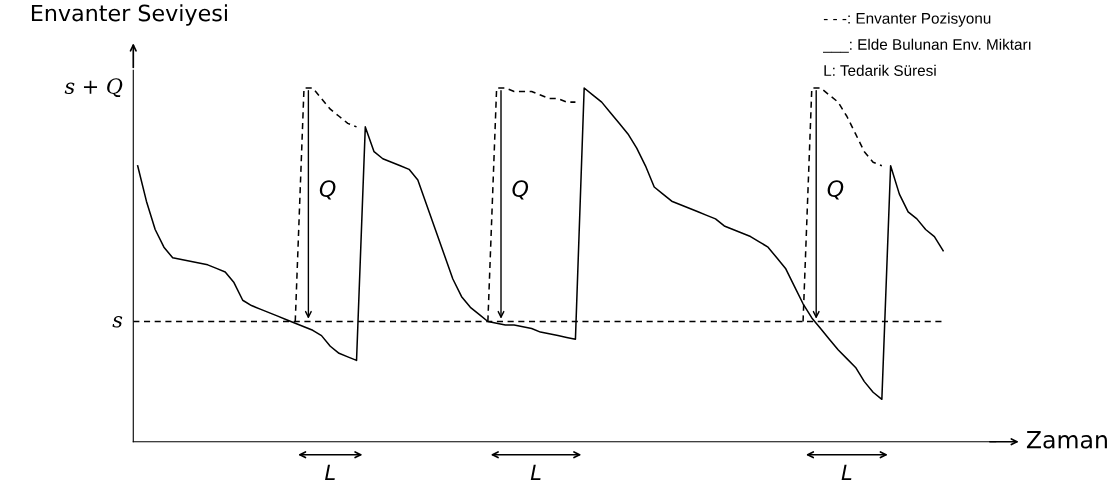  I want to click on ref-line-label: s, so click(117, 322).